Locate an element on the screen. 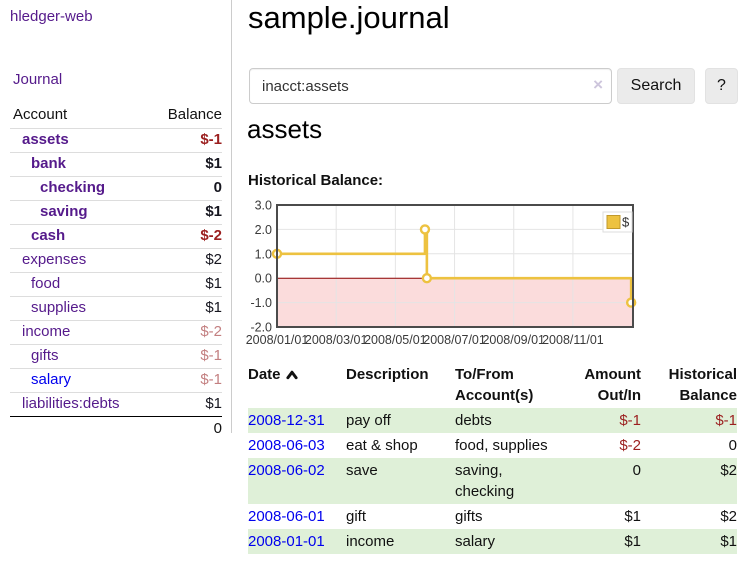 This screenshot has width=742, height=582. register-row: 2008-01-01 income salary $1 $1 is located at coordinates (492, 541).